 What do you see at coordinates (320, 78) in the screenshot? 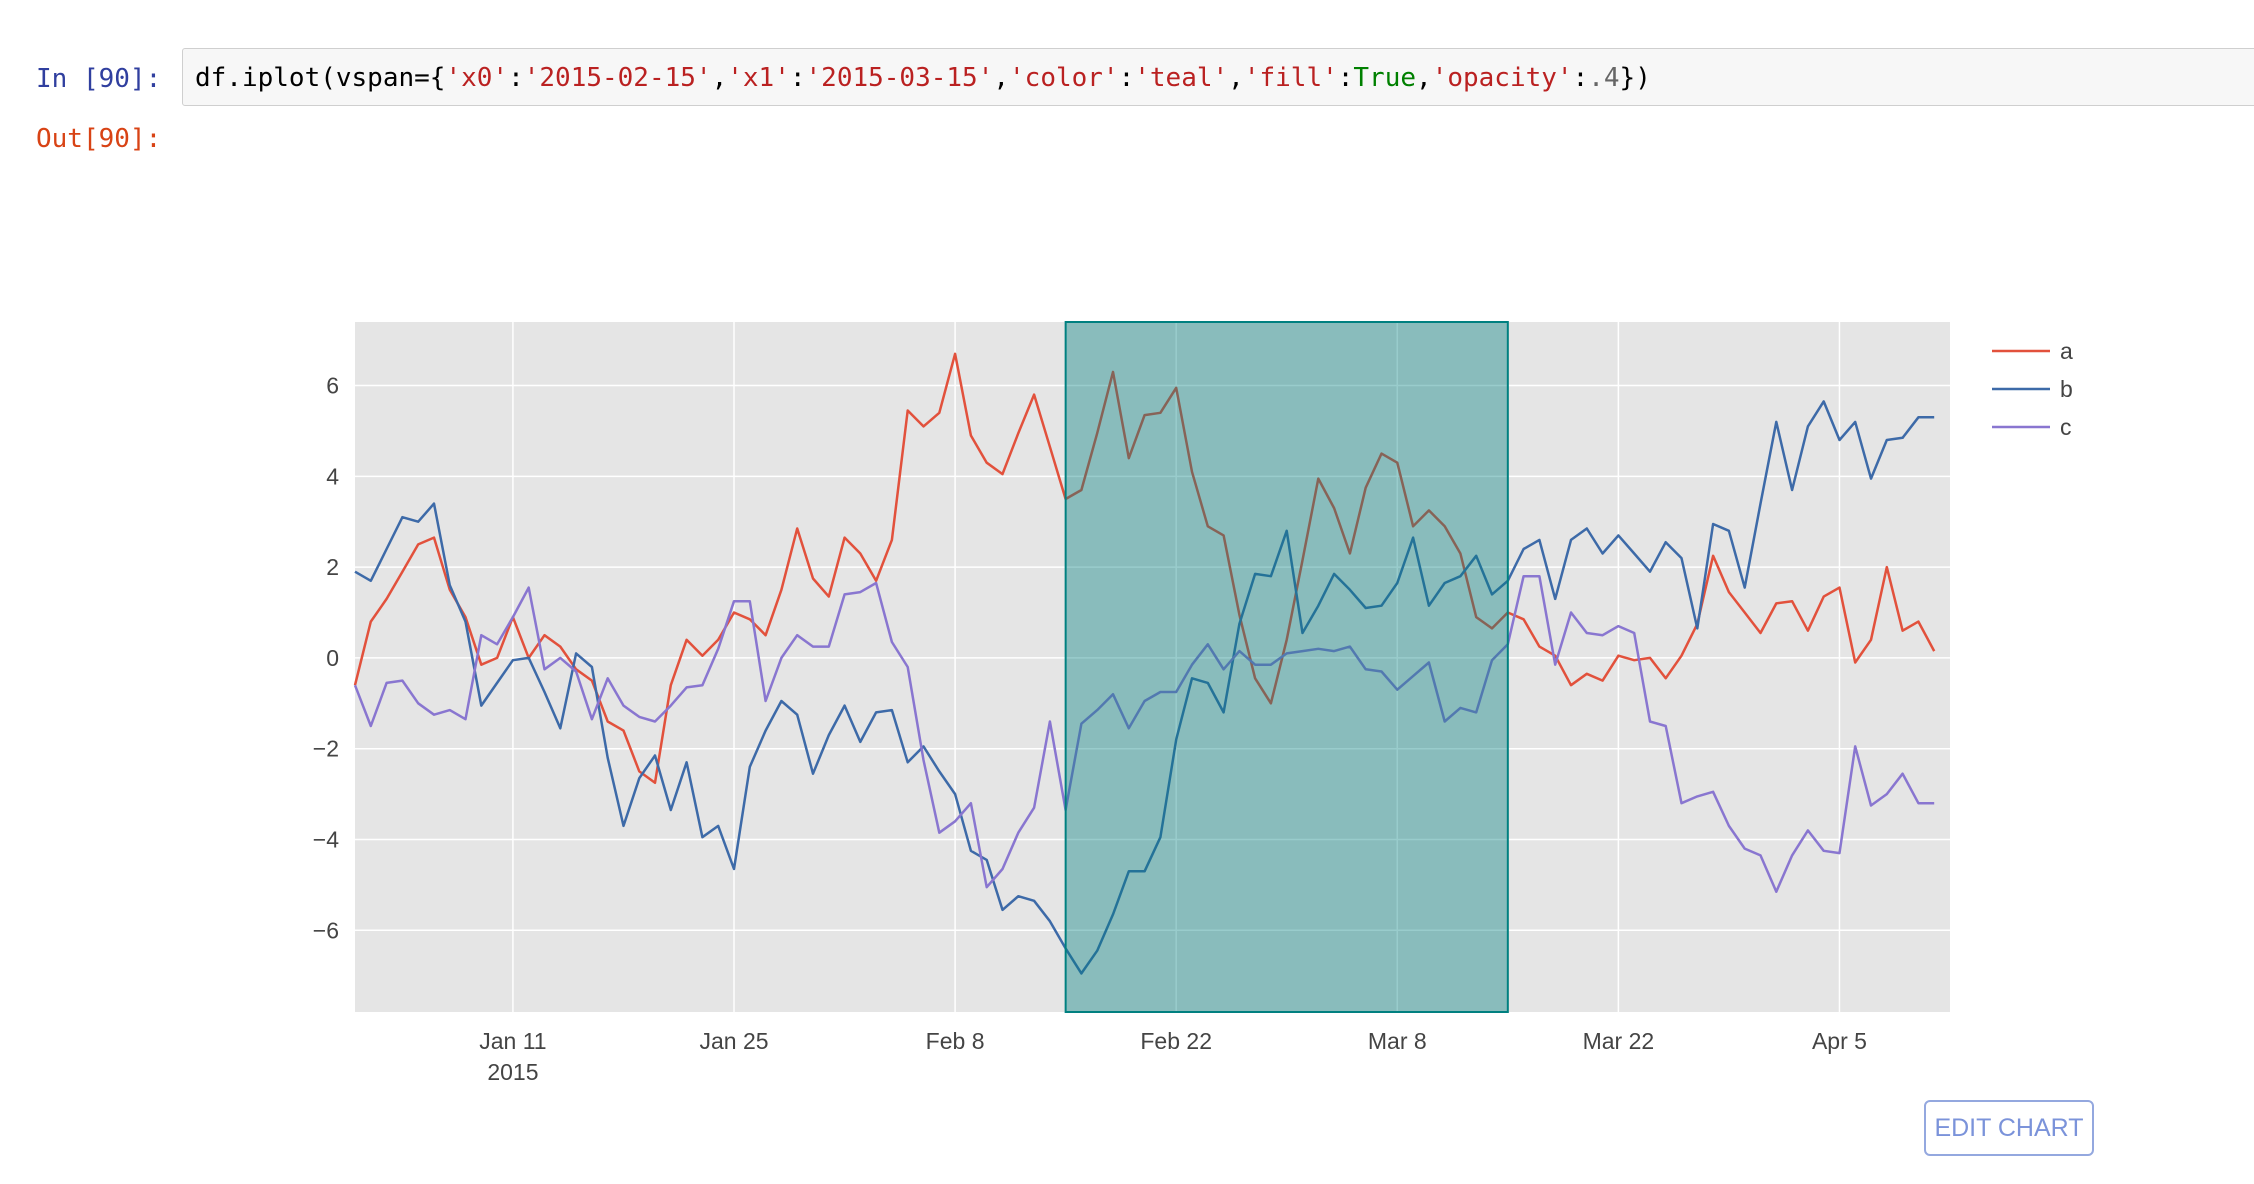
I see `code-token: df.iplot(vspan={` at bounding box center [320, 78].